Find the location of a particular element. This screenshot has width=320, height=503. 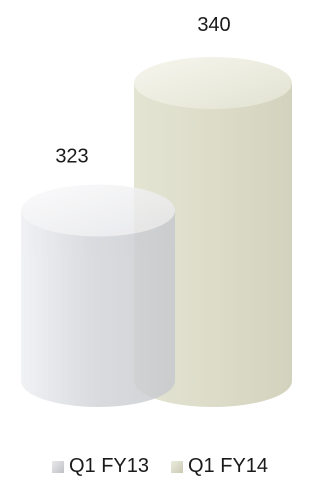

legend: Q1 FY13 Q1 FY14 is located at coordinates (160, 466).